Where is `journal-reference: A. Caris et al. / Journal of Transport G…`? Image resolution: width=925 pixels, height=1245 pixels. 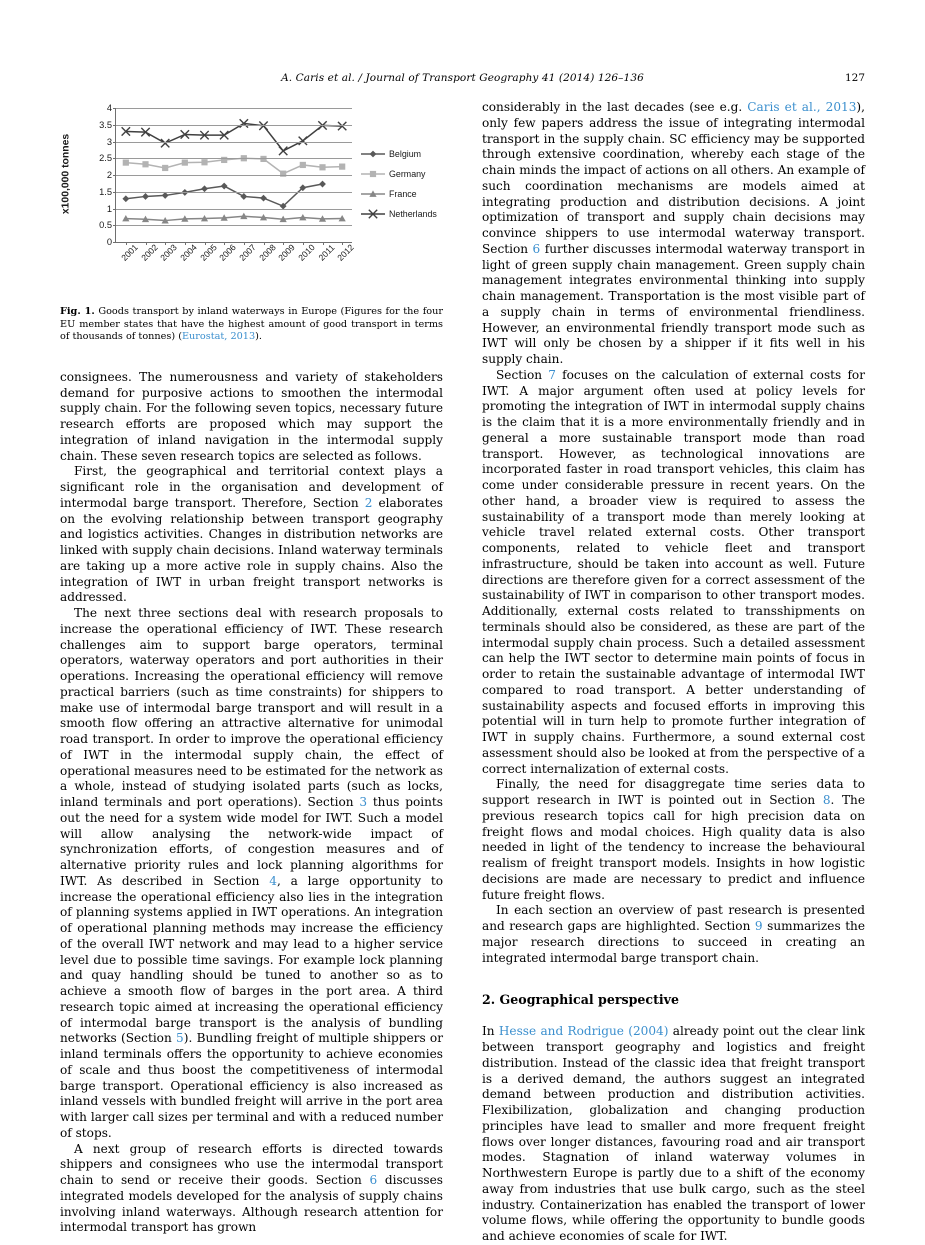
journal-reference: A. Caris et al. / Journal of Transport G… is located at coordinates (462, 78).